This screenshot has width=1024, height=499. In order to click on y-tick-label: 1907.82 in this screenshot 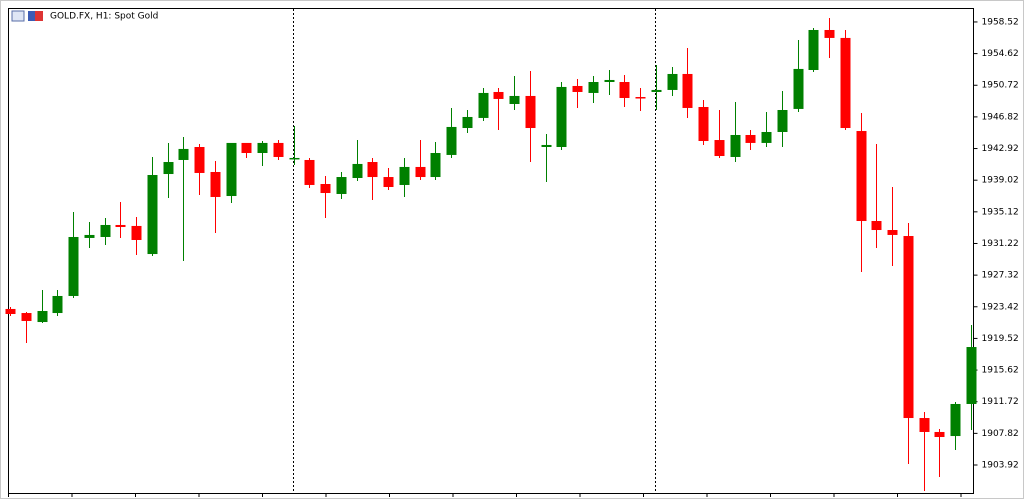, I will do `click(1000, 434)`.